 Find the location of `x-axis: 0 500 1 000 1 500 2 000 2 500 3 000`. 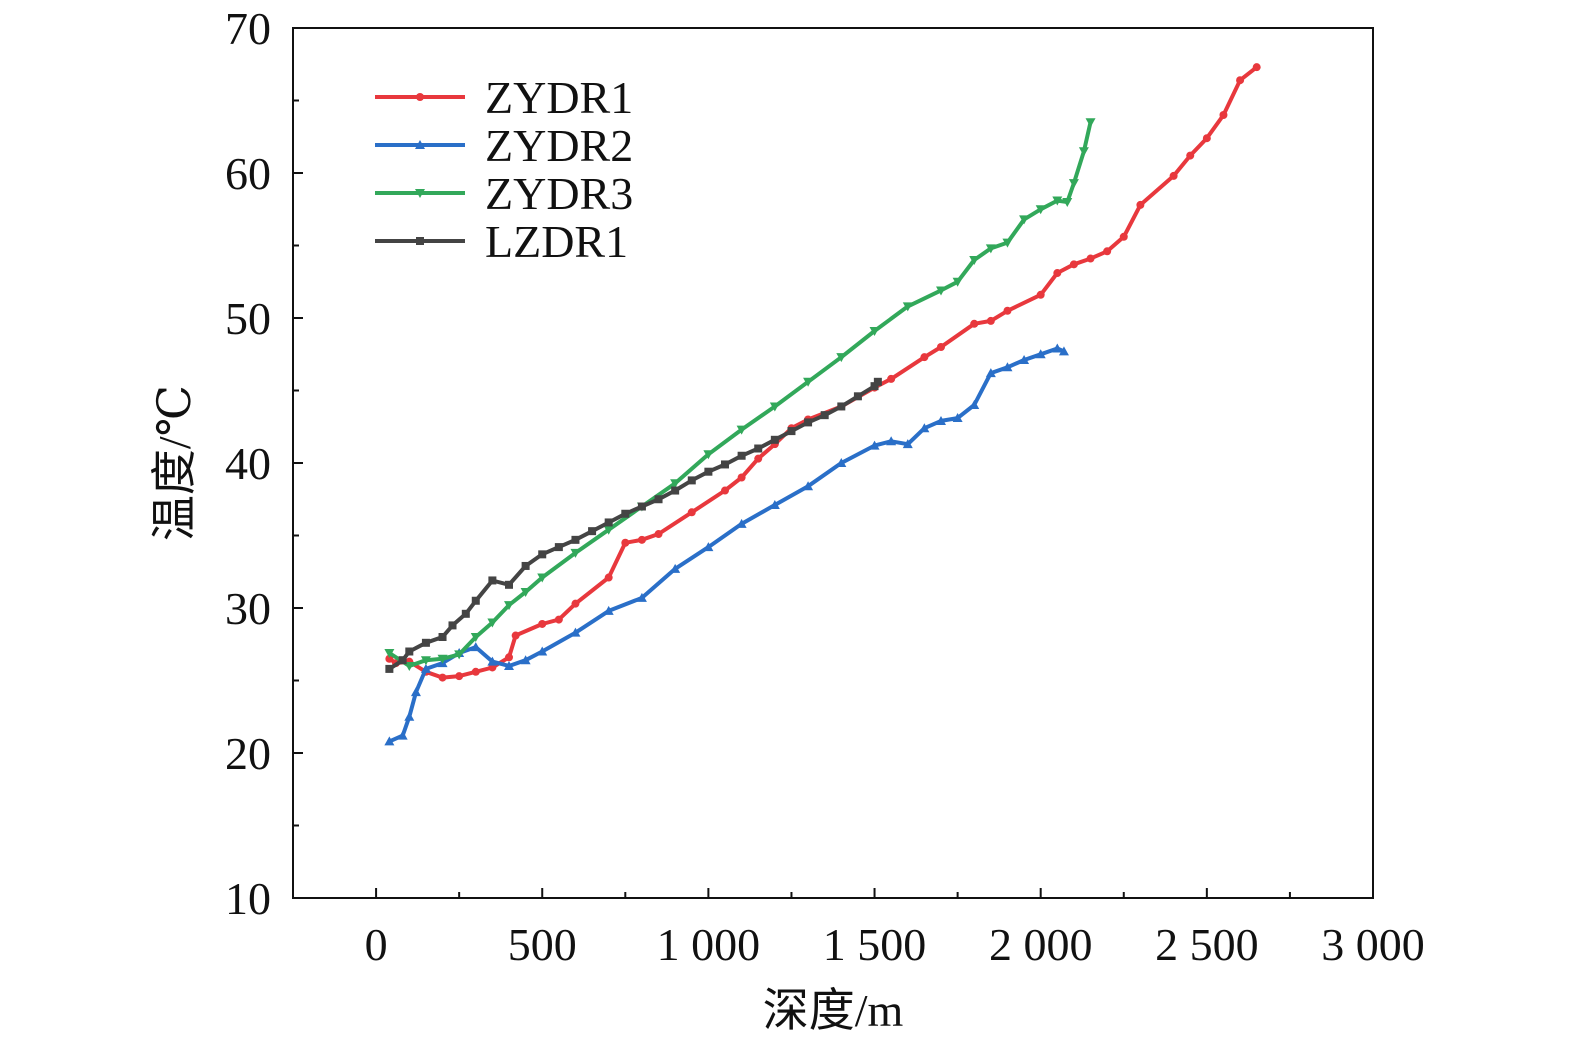

x-axis: 0 500 1 000 1 500 2 000 2 500 3 000 is located at coordinates (895, 929).